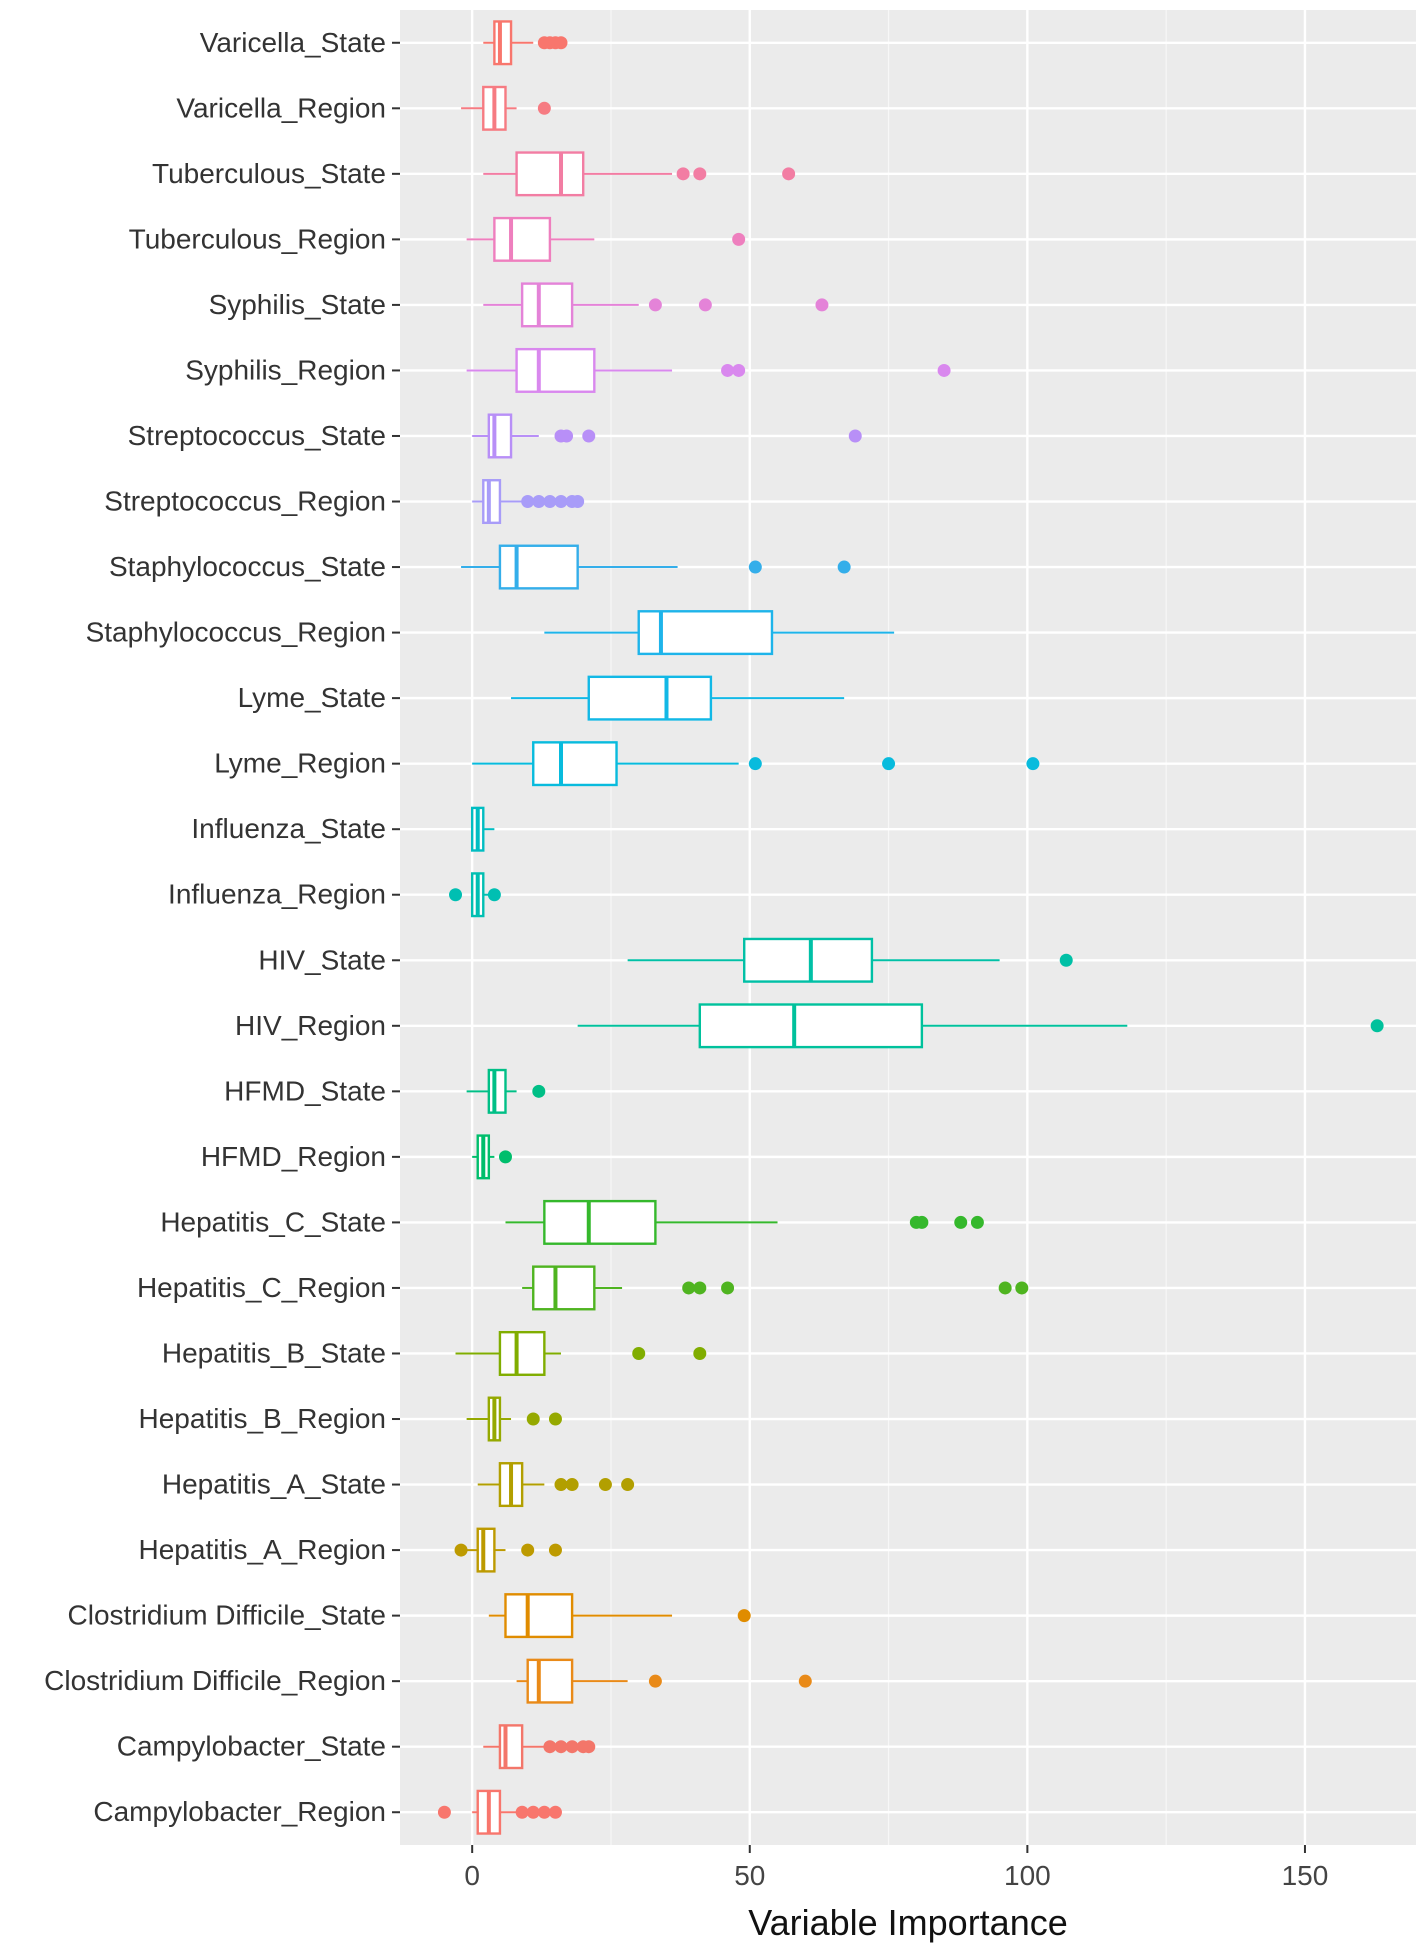  I want to click on boxplot-tuberculous-state, so click(639, 174).